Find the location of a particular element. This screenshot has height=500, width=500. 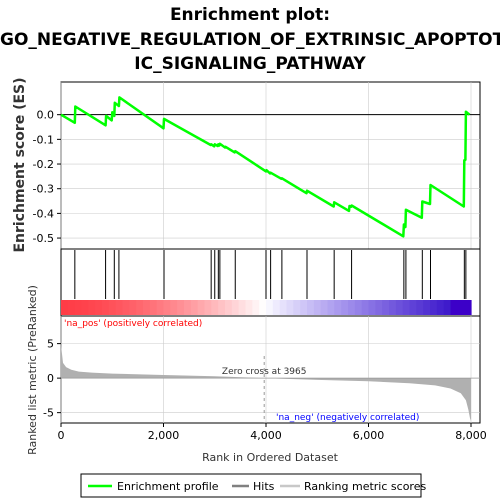

metric-y-ticks: 5 0 -5 is located at coordinates (52, 379).